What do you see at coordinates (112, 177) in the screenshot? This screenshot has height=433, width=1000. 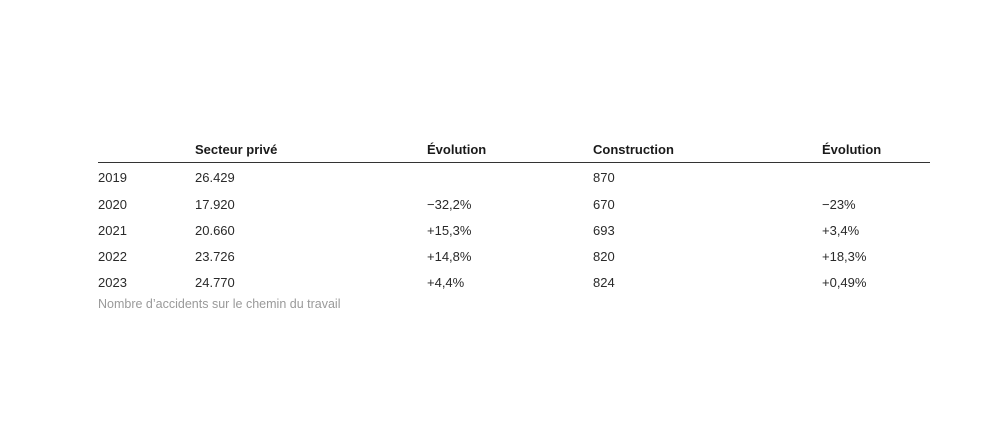 I see `cell-year: 2019` at bounding box center [112, 177].